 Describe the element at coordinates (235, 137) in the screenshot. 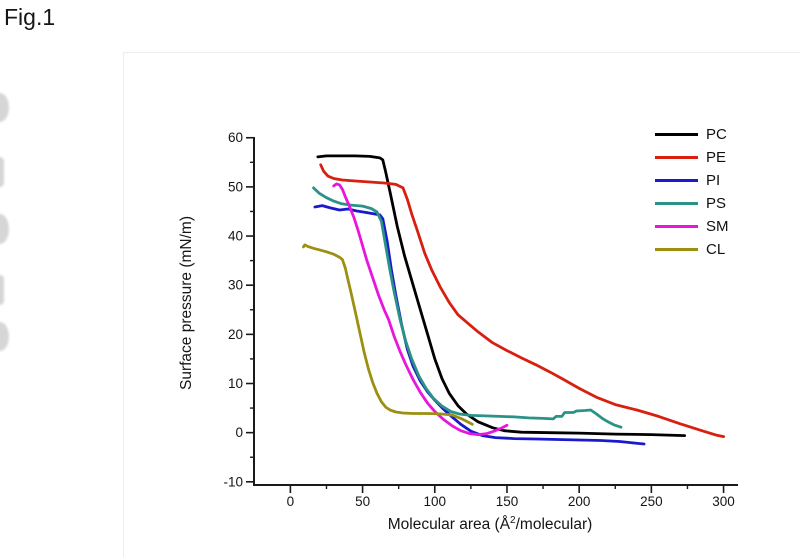

I see `y-tick-label: 60` at that location.